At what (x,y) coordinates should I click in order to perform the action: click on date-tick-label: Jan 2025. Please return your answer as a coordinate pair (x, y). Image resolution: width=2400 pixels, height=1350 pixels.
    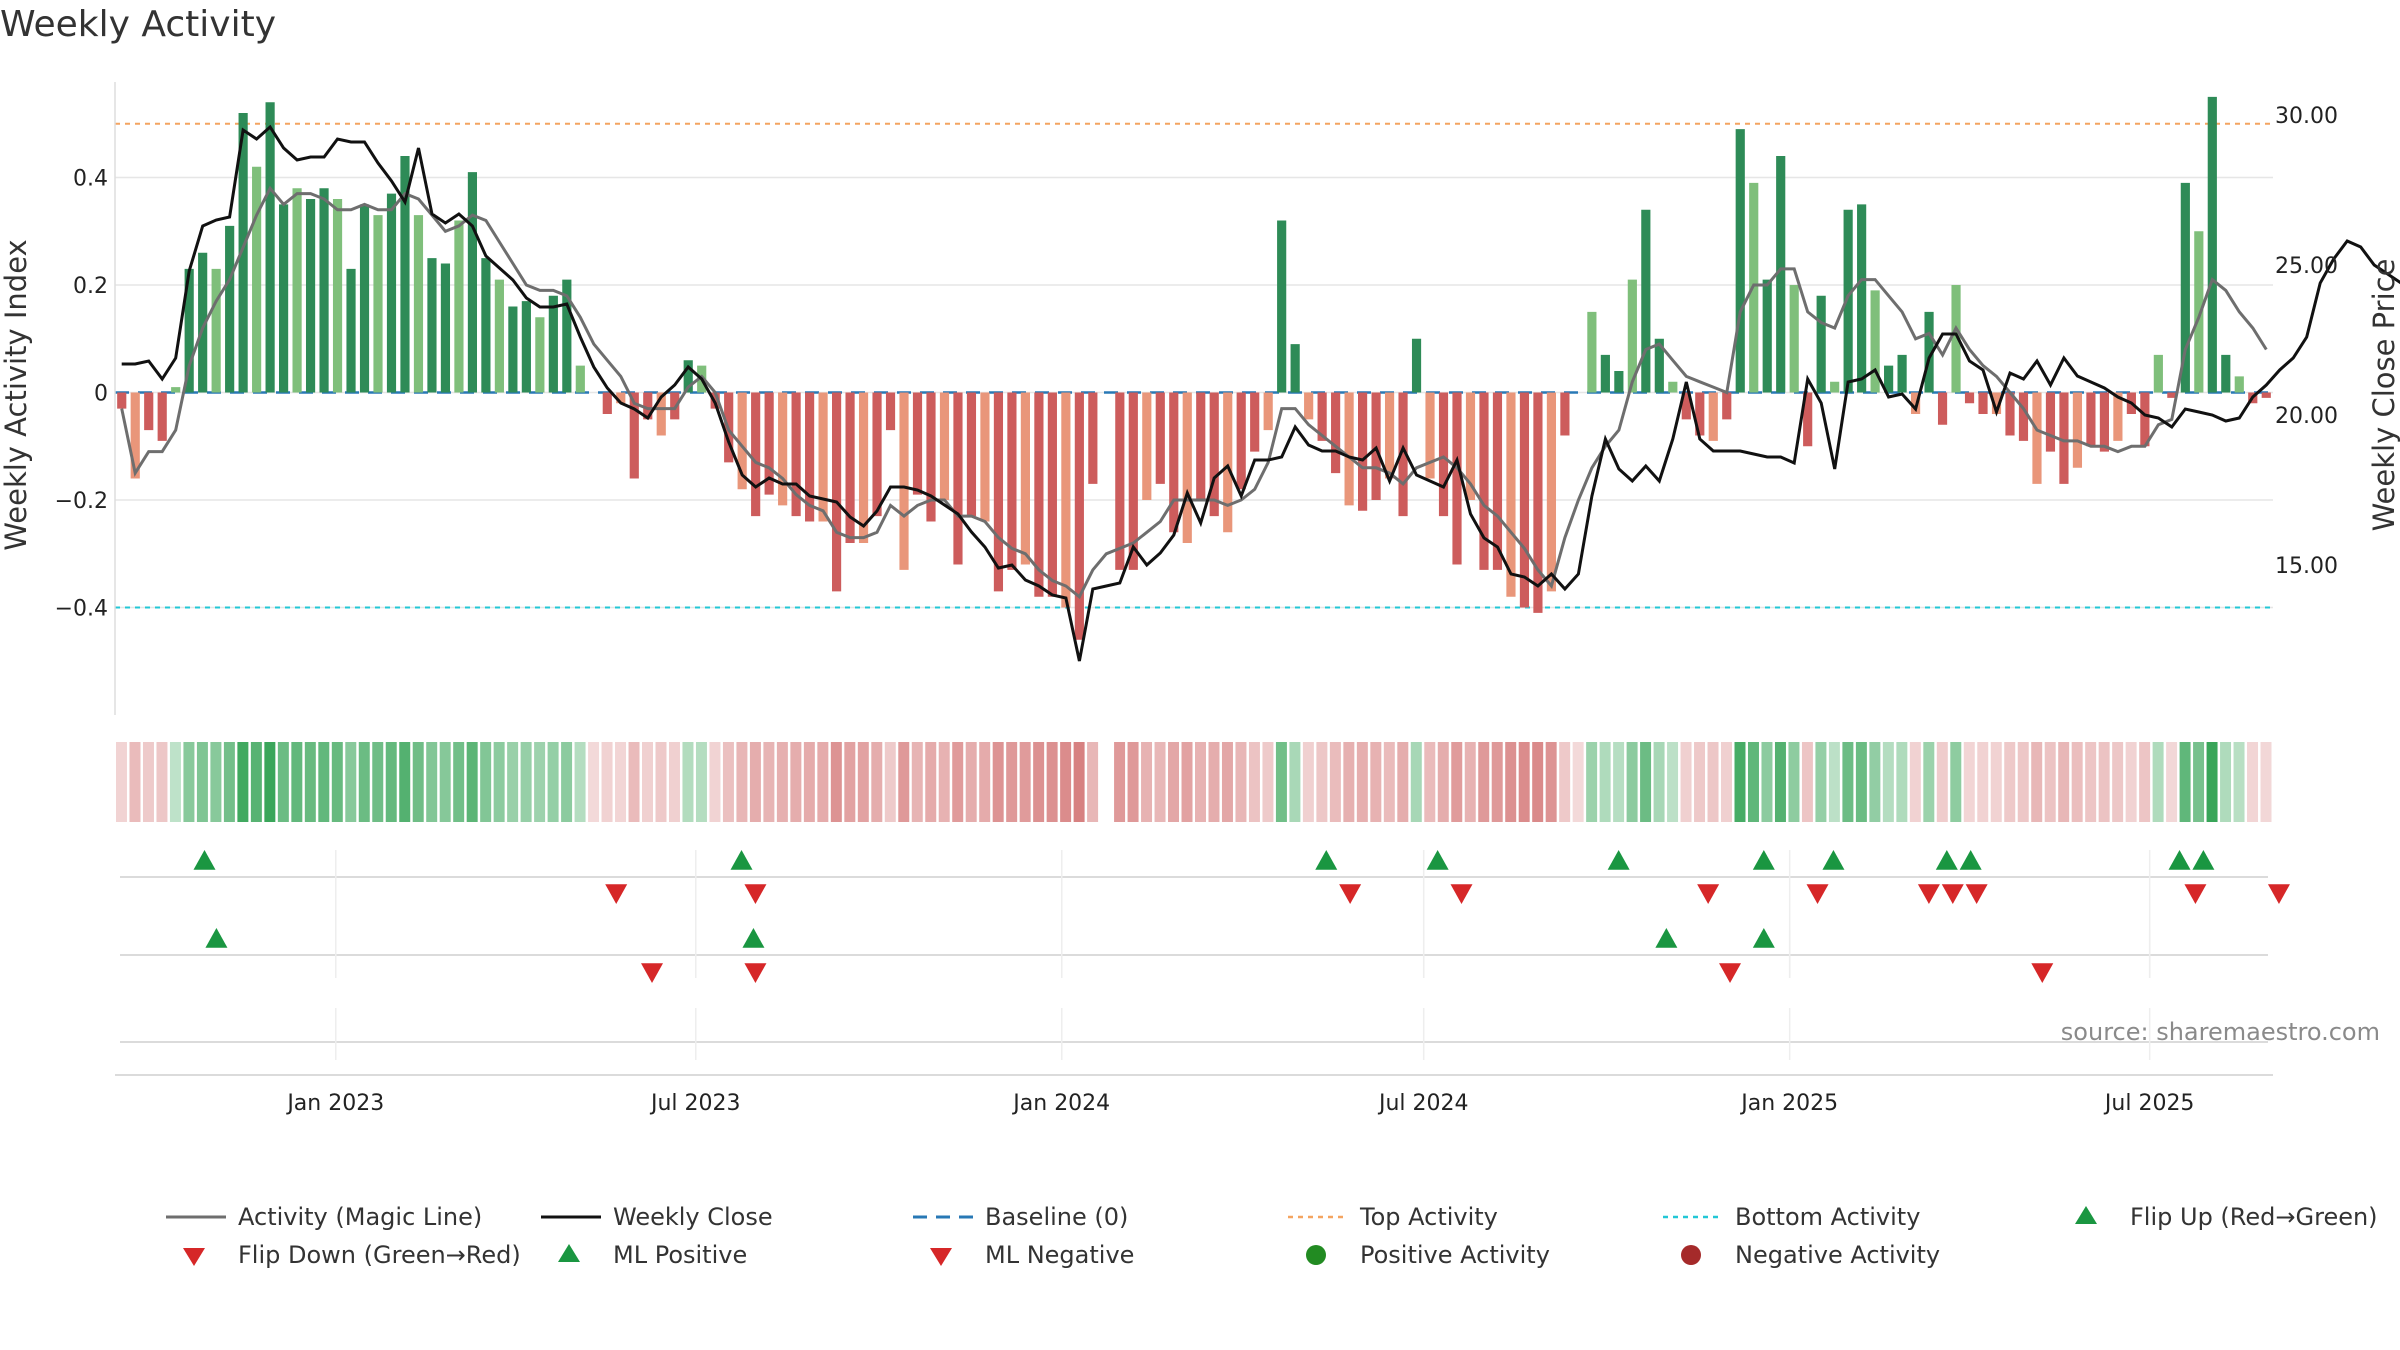
    Looking at the image, I should click on (1788, 1103).